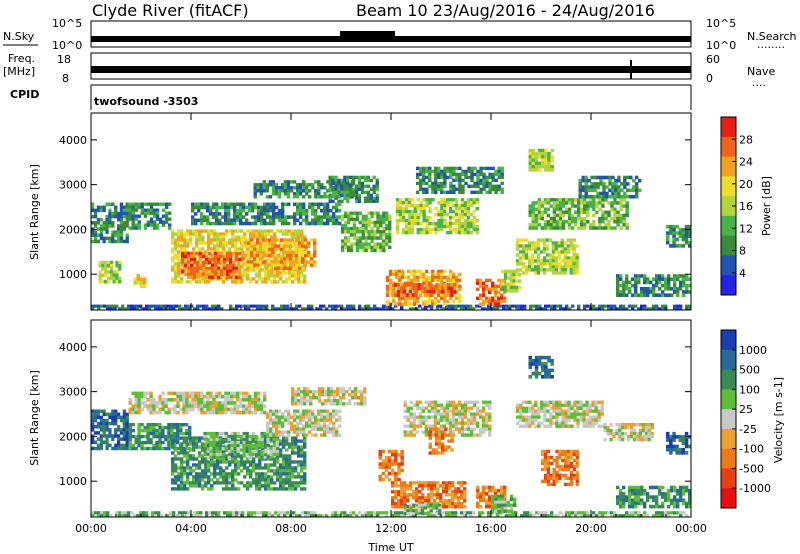 This screenshot has width=800, height=554. What do you see at coordinates (211, 265) in the screenshot?
I see `data-region` at bounding box center [211, 265].